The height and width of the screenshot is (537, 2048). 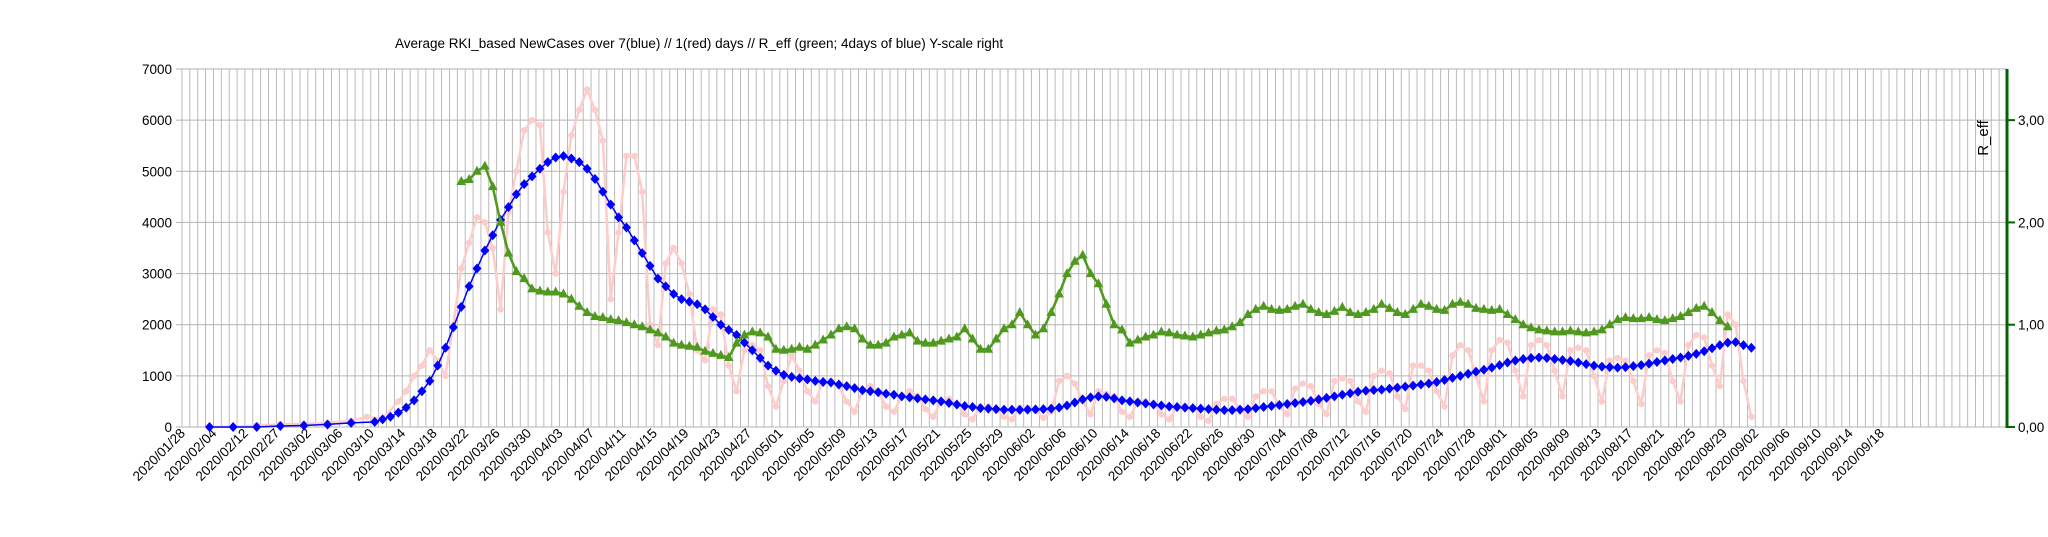 I want to click on y-left-tick-labels: 0 1000 2000 3000 4000 5000 6000 7000, so click(x=157, y=248).